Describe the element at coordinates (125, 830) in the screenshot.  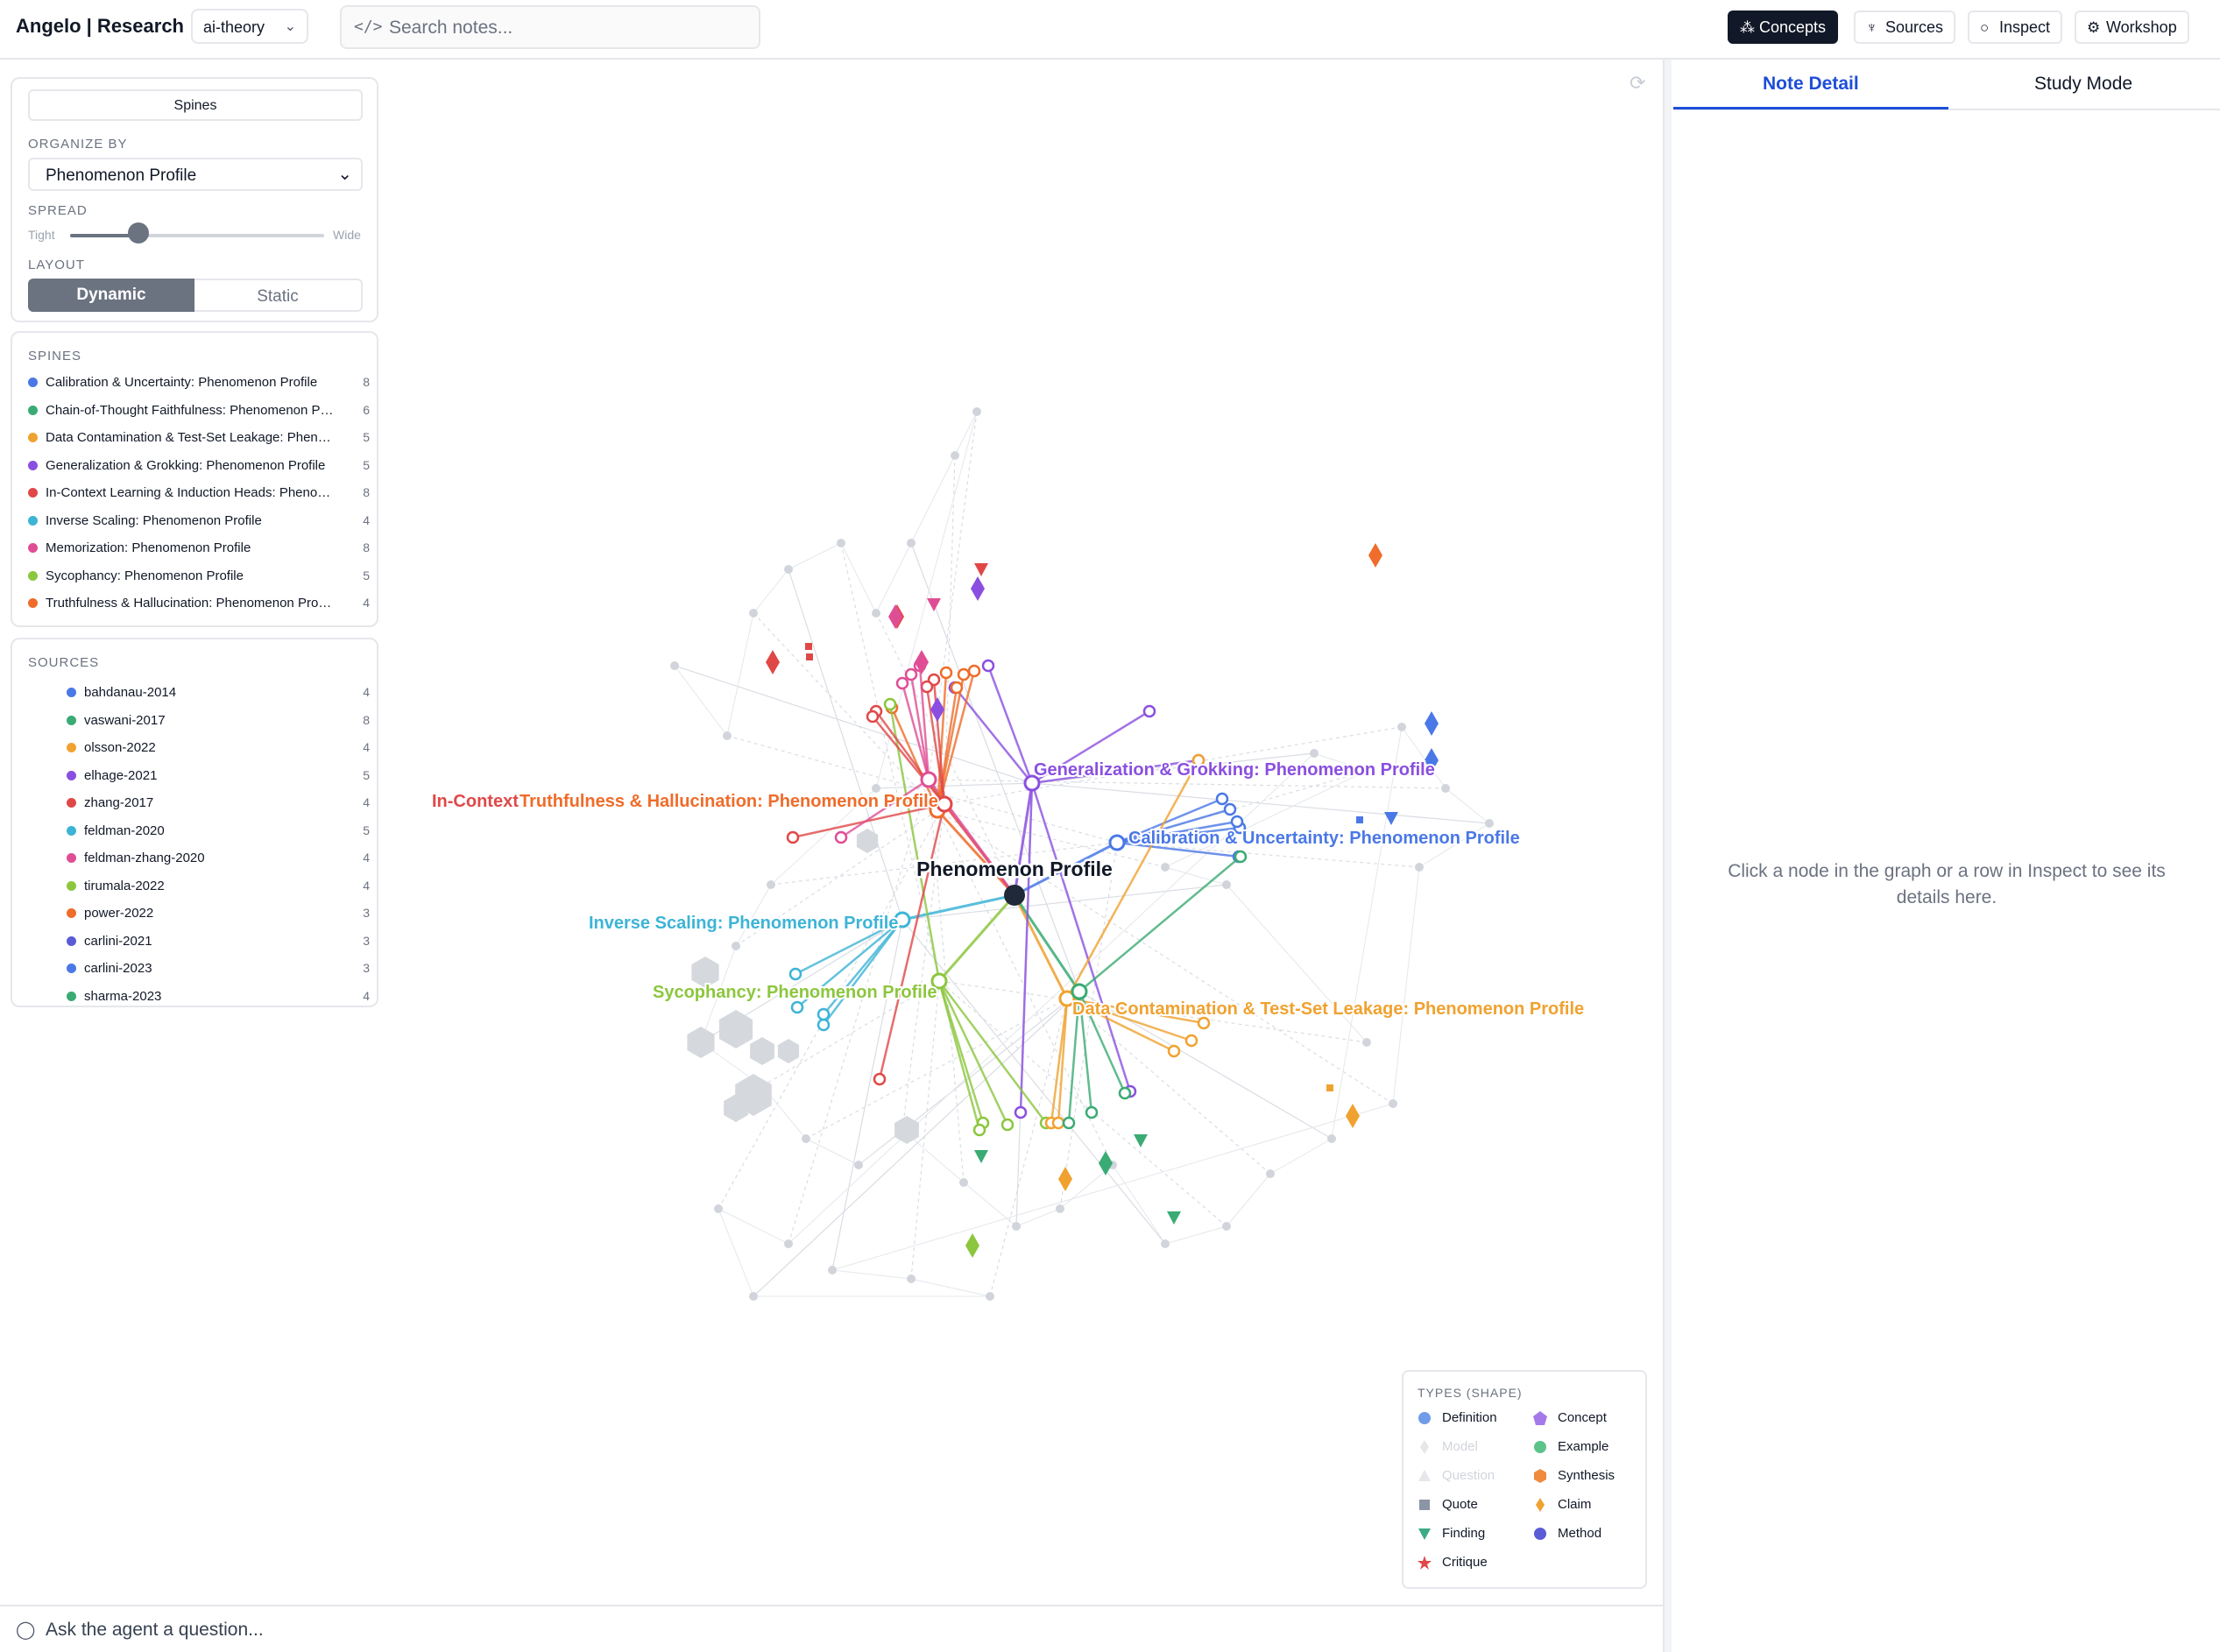
I see `source-item-label: feldman-2020` at that location.